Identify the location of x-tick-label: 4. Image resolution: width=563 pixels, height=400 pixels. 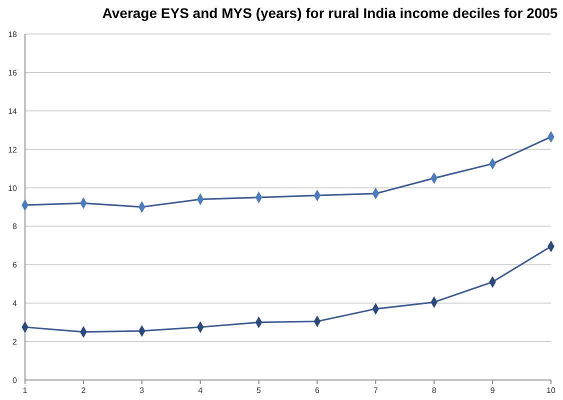
(201, 390).